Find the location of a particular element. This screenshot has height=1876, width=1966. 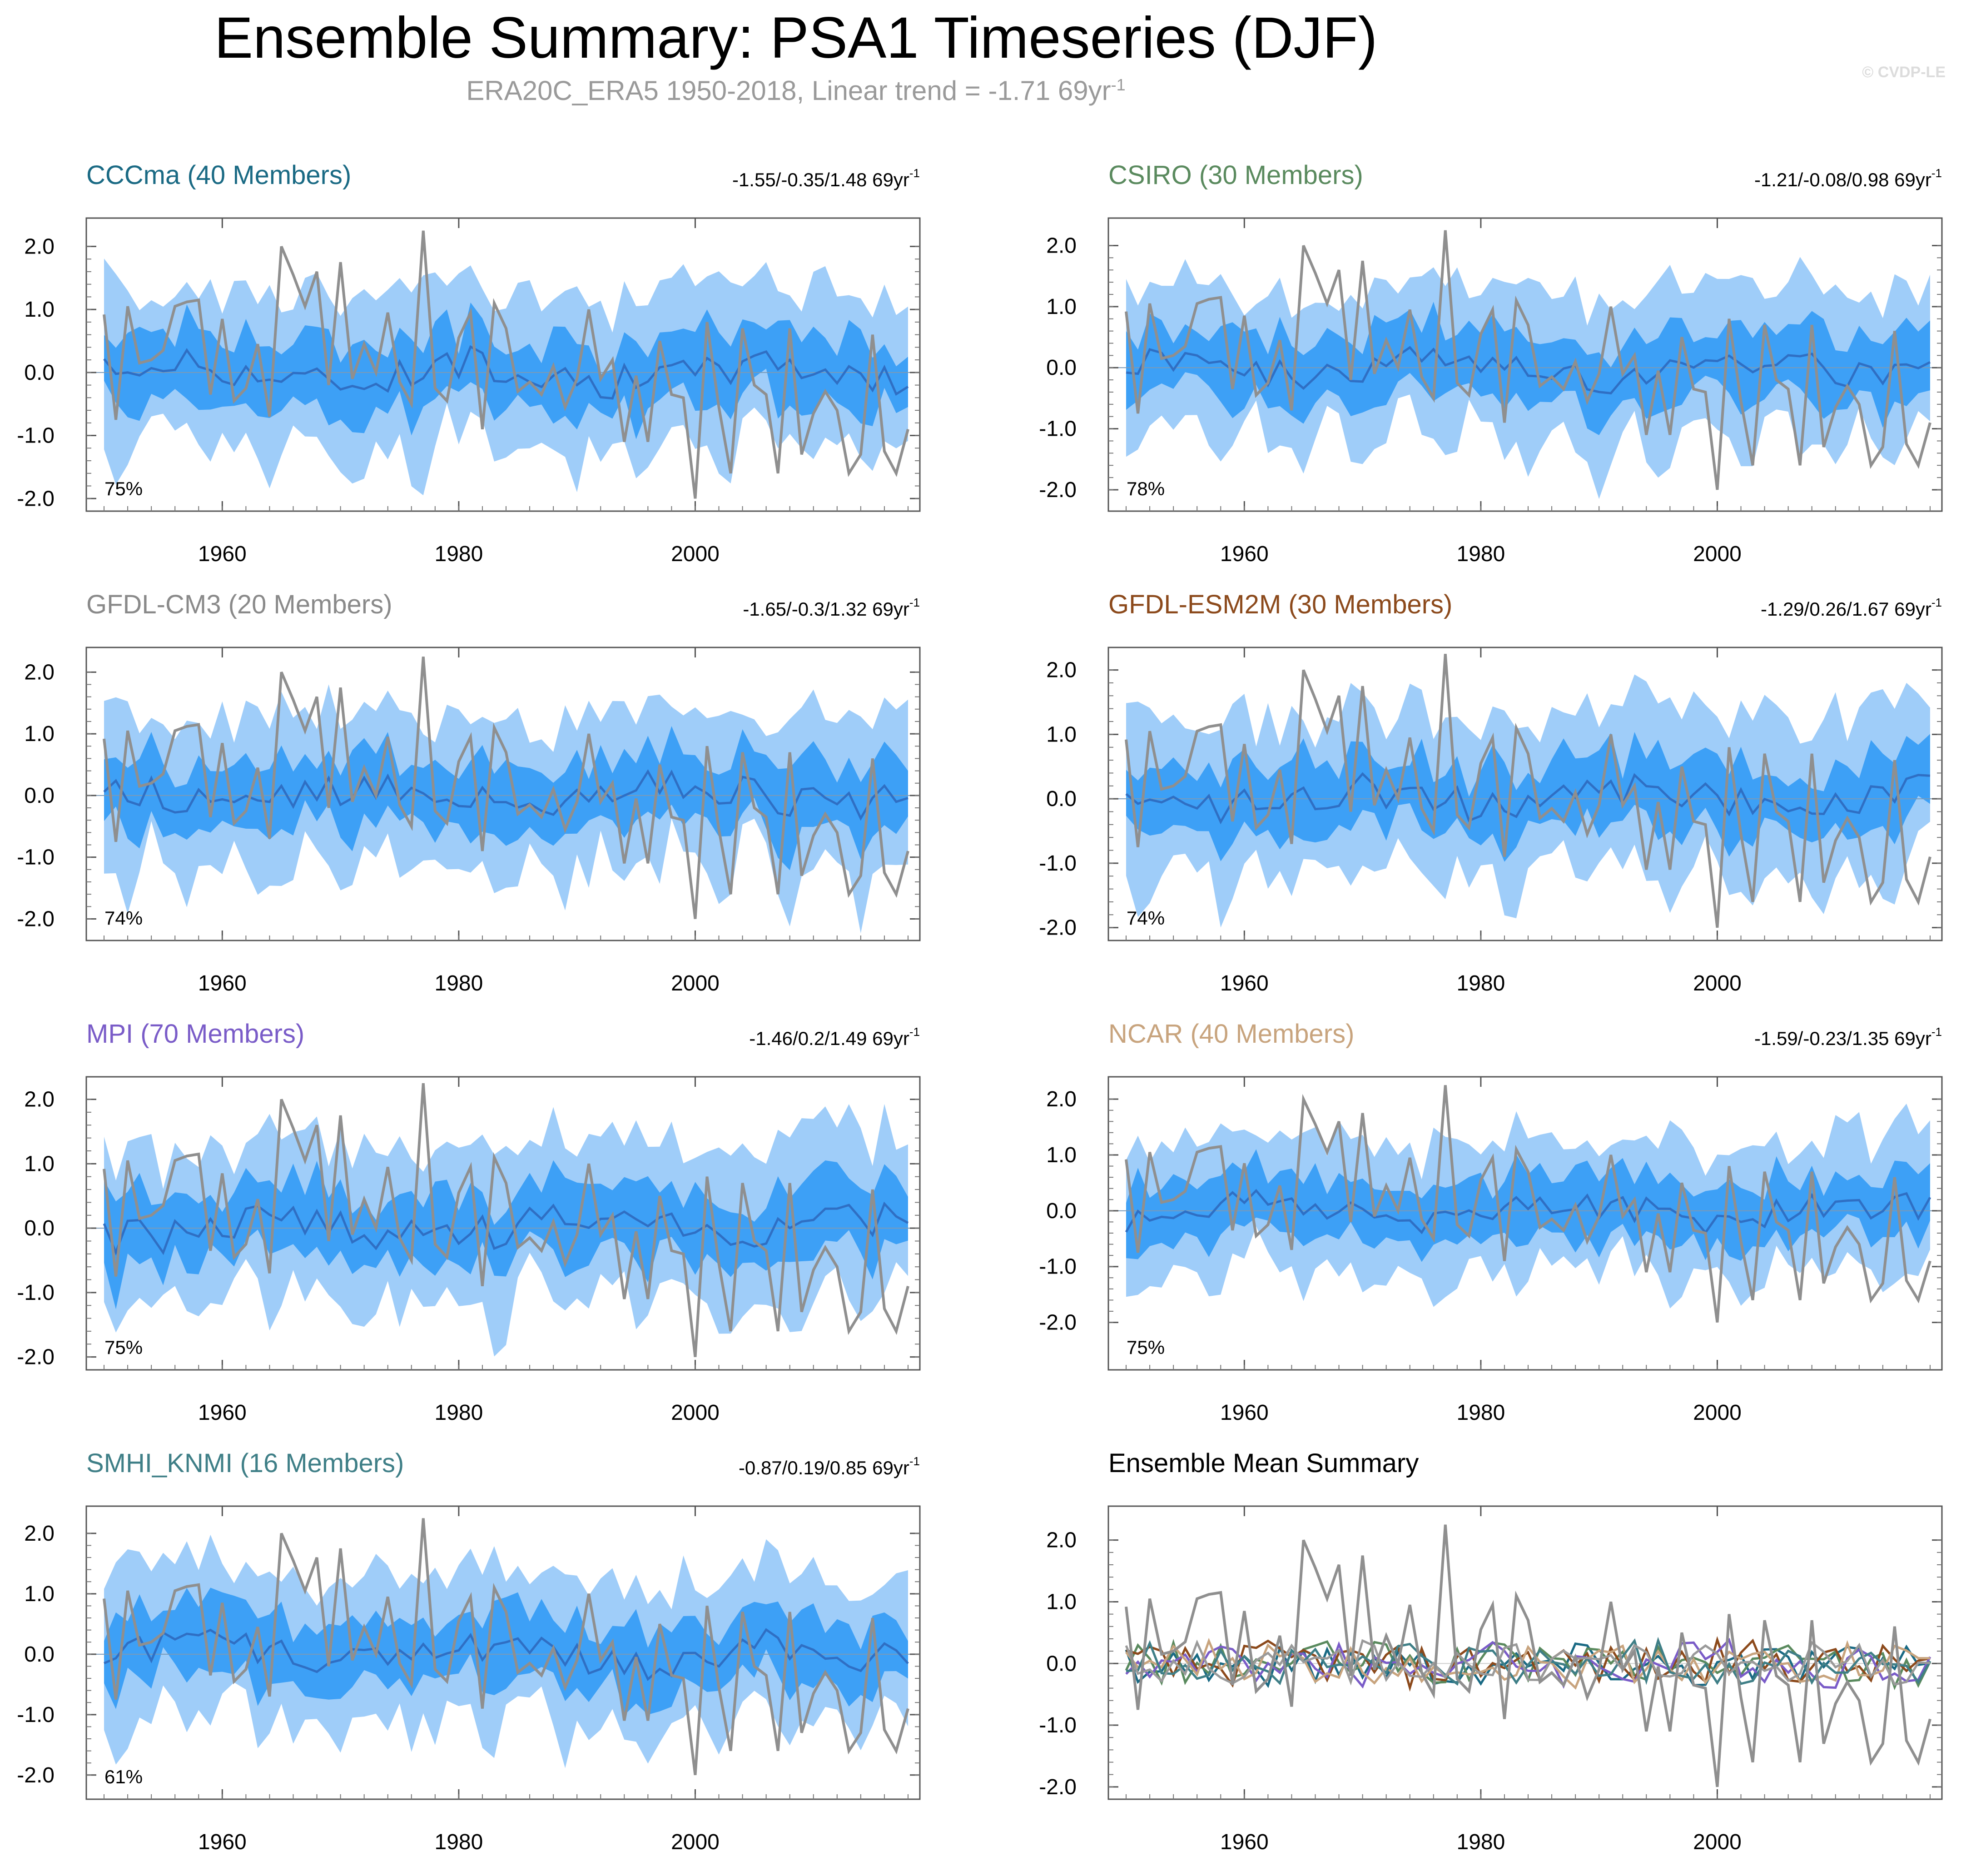

trend-stat: -1.65/-0.3/1.32 69yr-1 is located at coordinates (831, 608).